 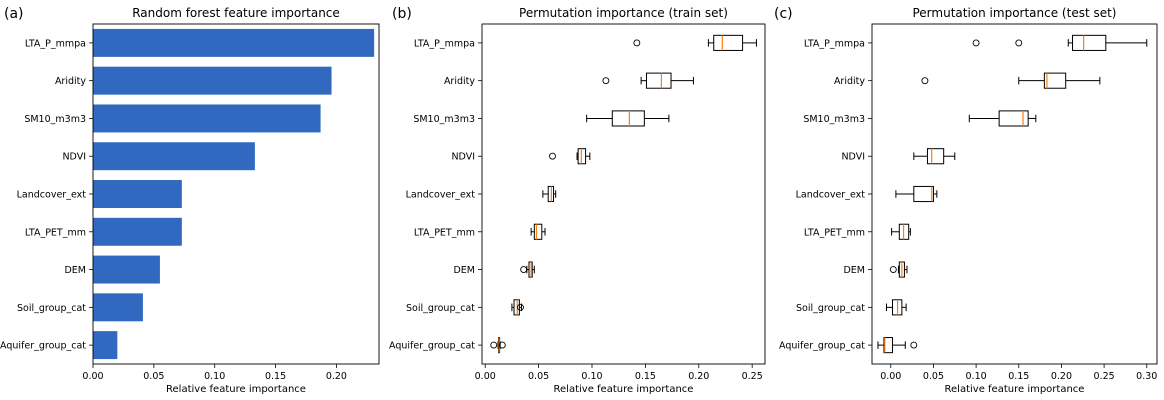 I want to click on bar-DEM, so click(x=126, y=269).